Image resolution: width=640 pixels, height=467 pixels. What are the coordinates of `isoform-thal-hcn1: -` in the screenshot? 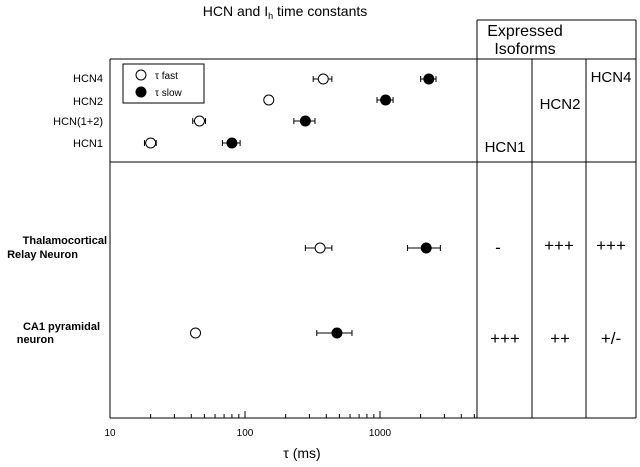 It's located at (498, 247).